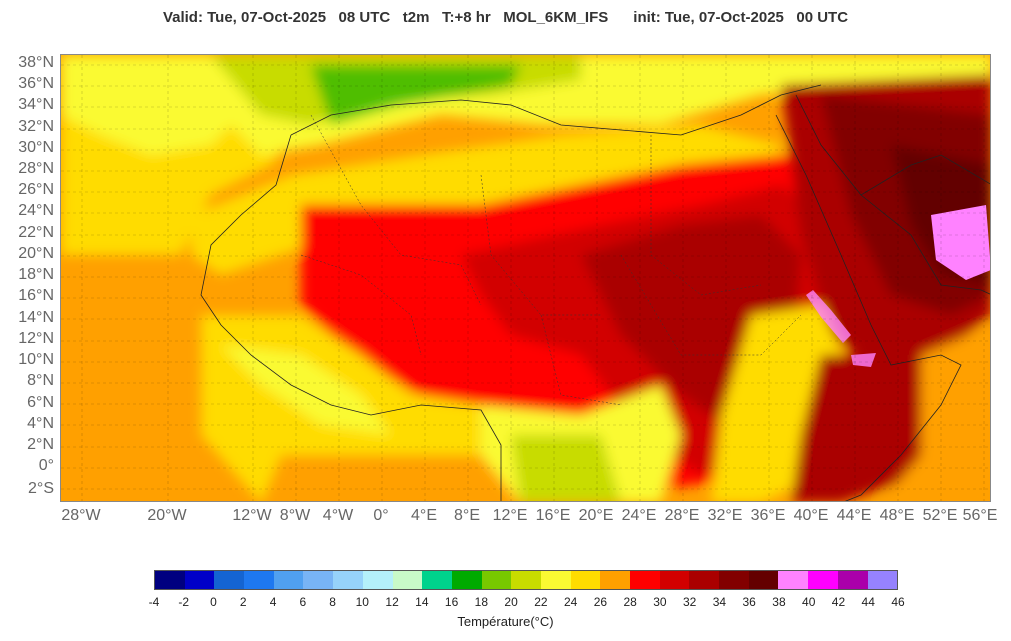 This screenshot has width=1011, height=641. What do you see at coordinates (451, 602) in the screenshot?
I see `color-scale-tick: 16` at bounding box center [451, 602].